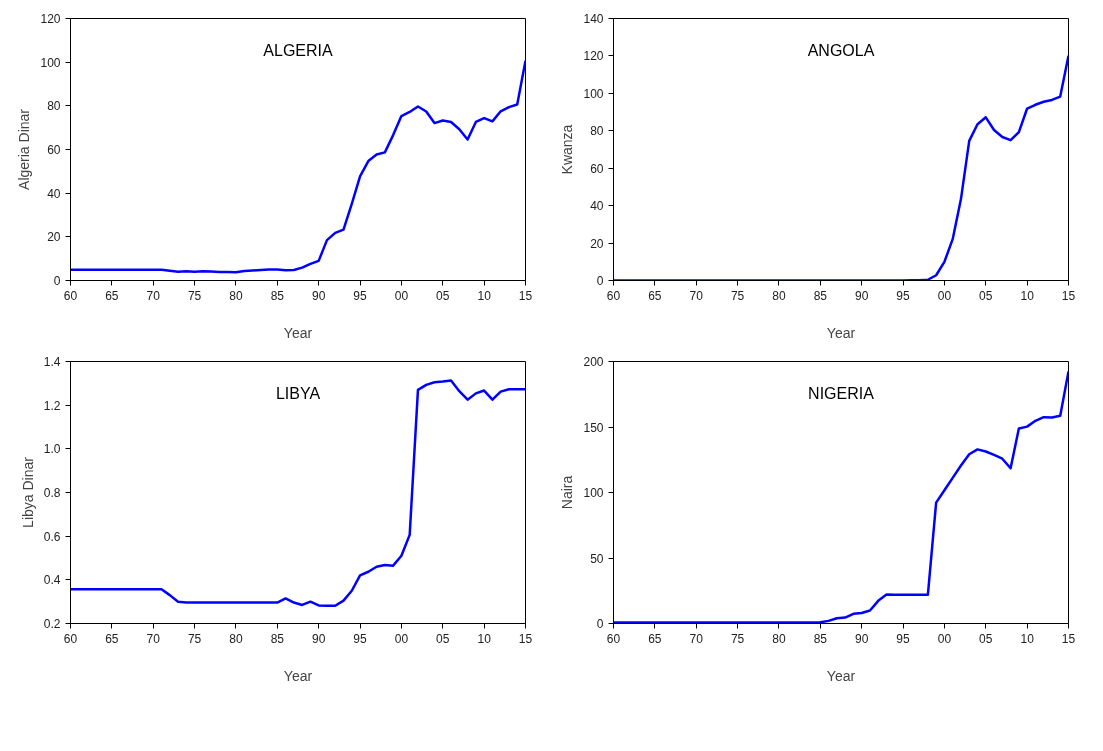 Image resolution: width=1103 pixels, height=751 pixels. What do you see at coordinates (24, 149) in the screenshot?
I see `y-axis-title: Algeria Dinar` at bounding box center [24, 149].